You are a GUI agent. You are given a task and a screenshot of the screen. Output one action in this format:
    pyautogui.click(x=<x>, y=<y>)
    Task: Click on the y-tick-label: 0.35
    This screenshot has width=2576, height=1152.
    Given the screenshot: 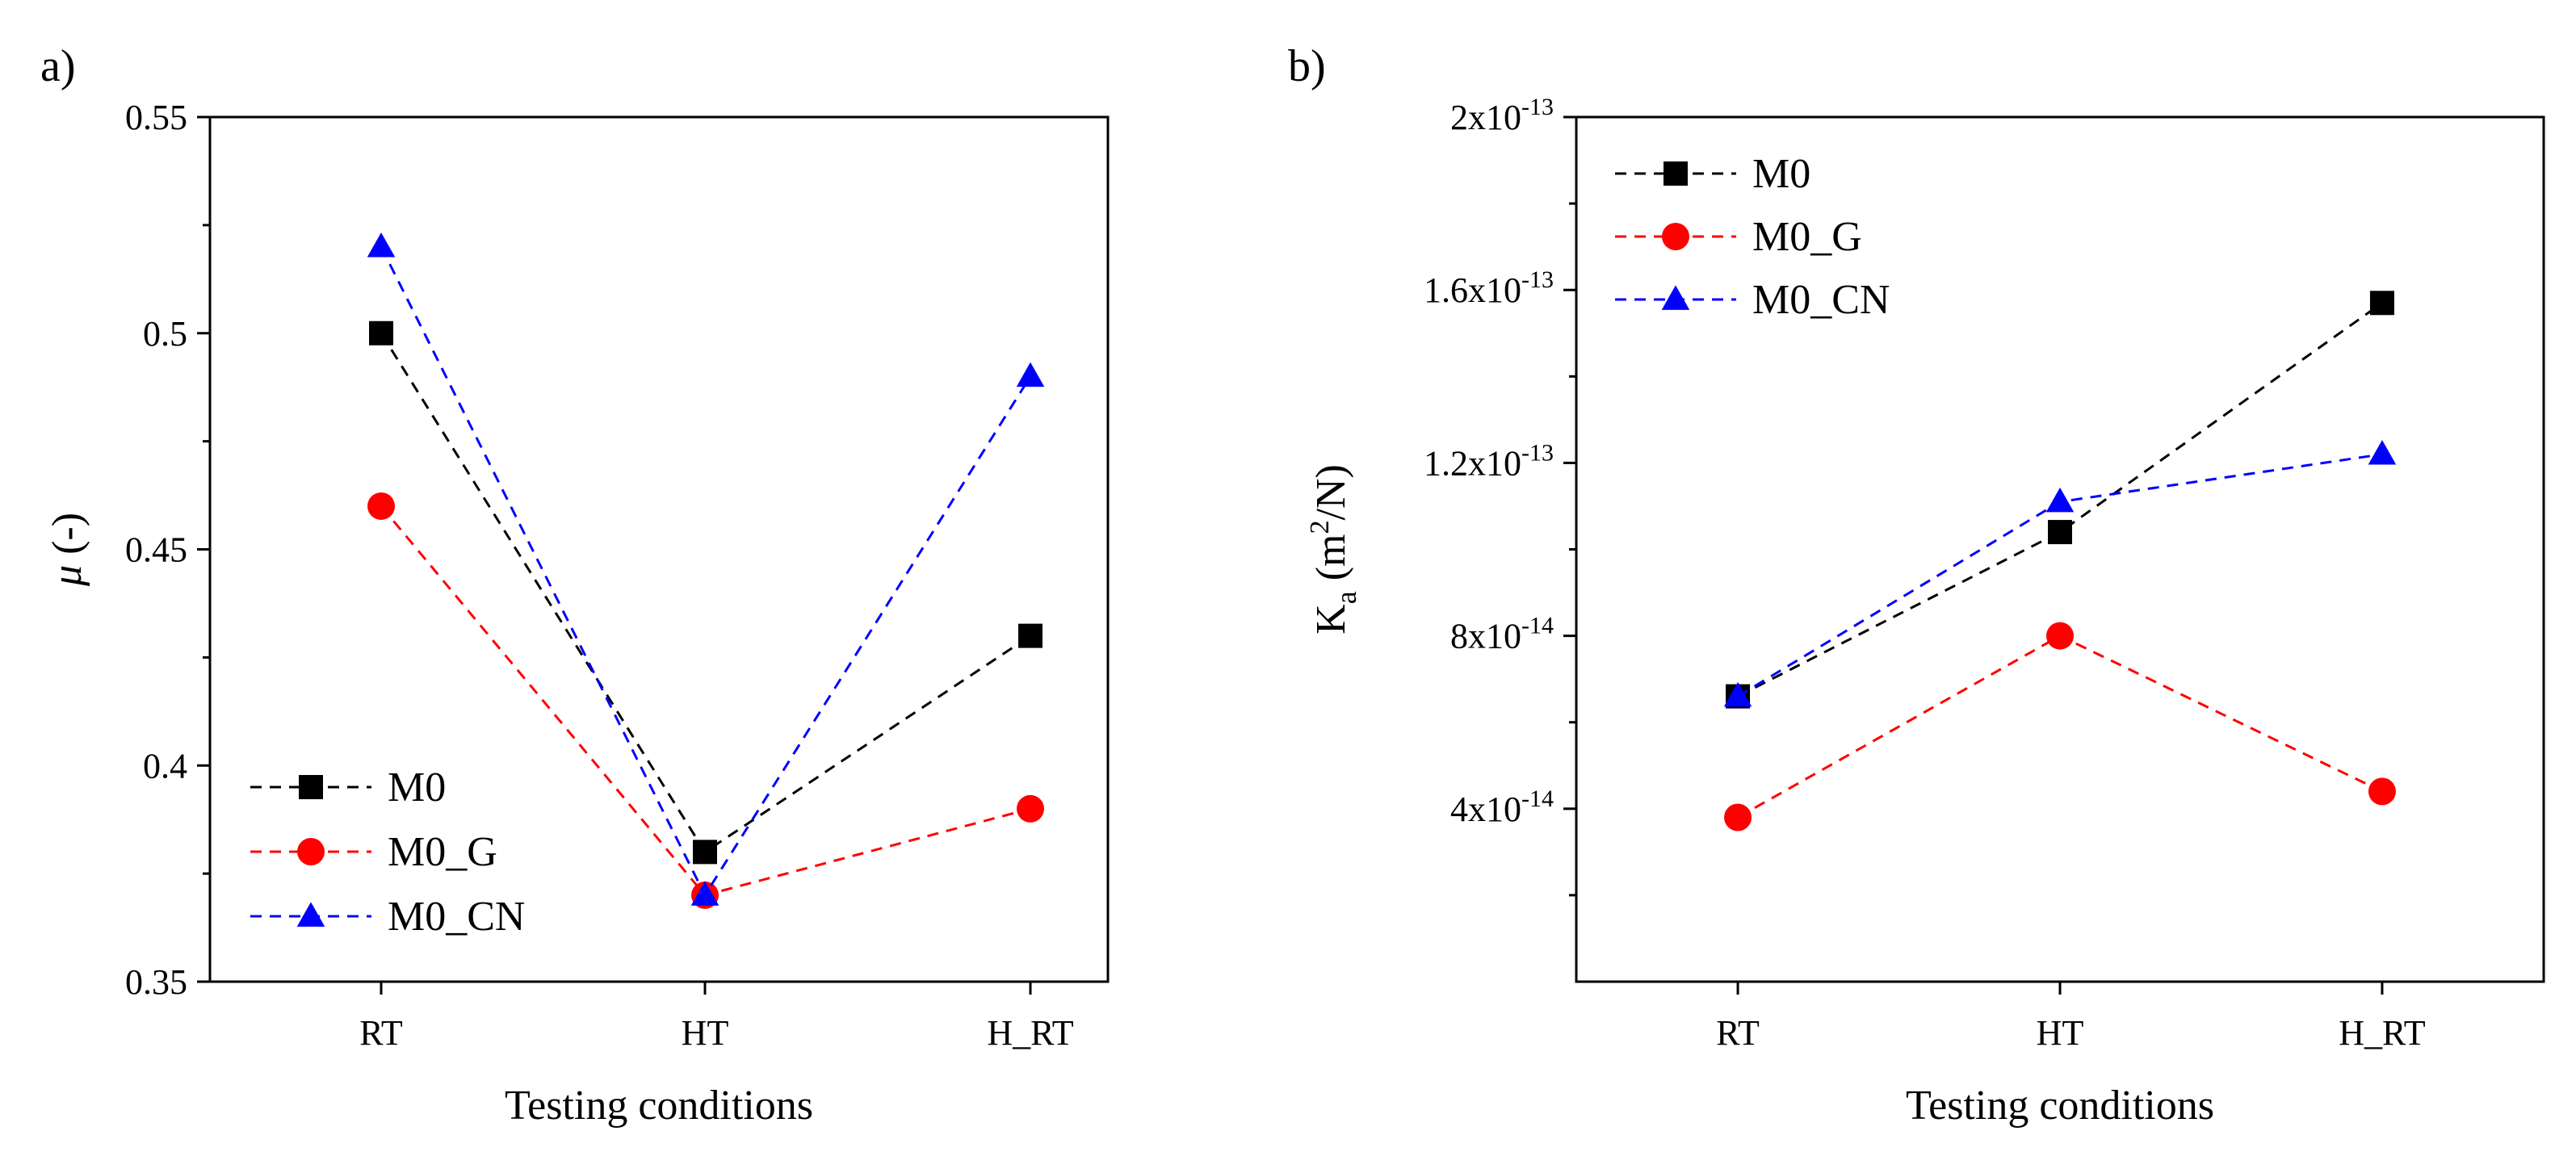 What is the action you would take?
    pyautogui.click(x=156, y=982)
    